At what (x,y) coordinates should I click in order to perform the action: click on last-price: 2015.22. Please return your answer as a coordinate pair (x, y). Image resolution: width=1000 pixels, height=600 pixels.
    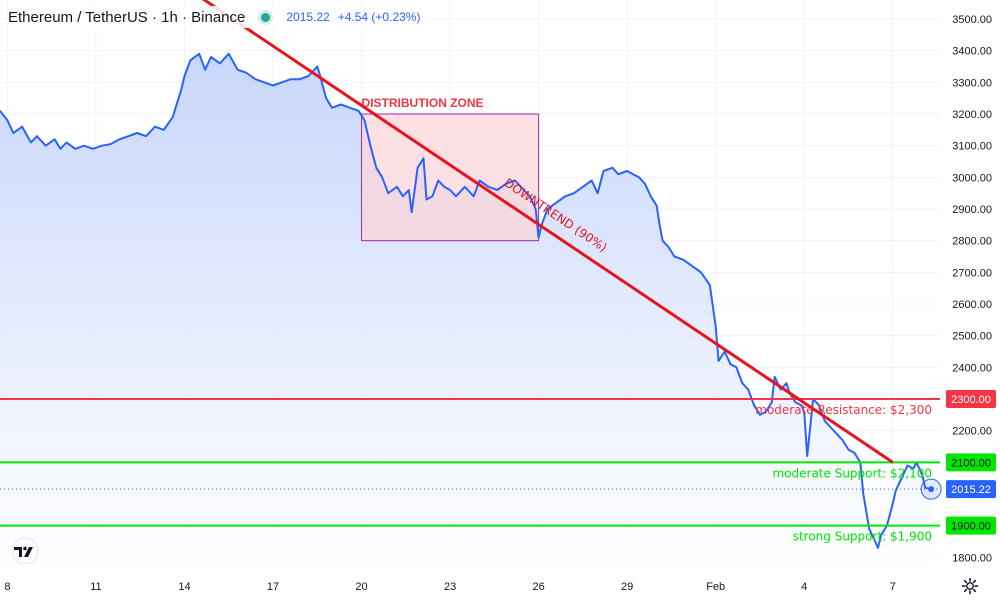
    Looking at the image, I should click on (308, 17).